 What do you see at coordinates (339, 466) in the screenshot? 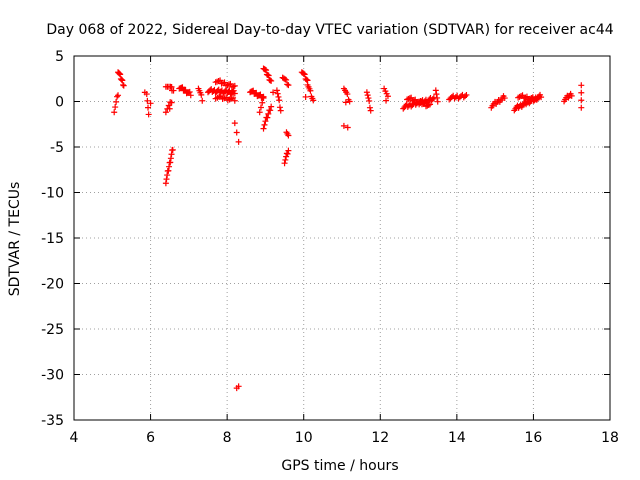
I see `x-axis-label: GPS time / hours` at bounding box center [339, 466].